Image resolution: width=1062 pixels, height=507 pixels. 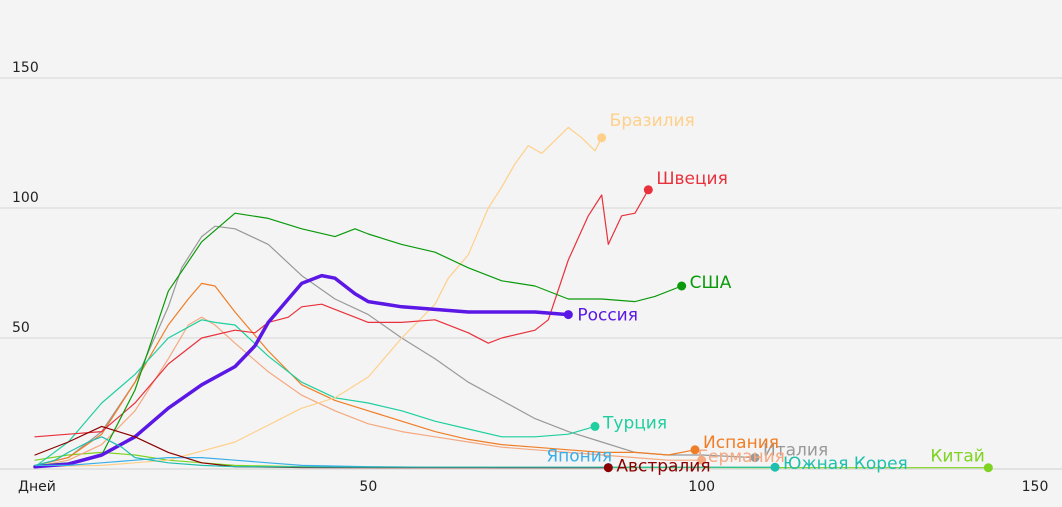 What do you see at coordinates (741, 443) in the screenshot?
I see `series-Испания-label: Испания` at bounding box center [741, 443].